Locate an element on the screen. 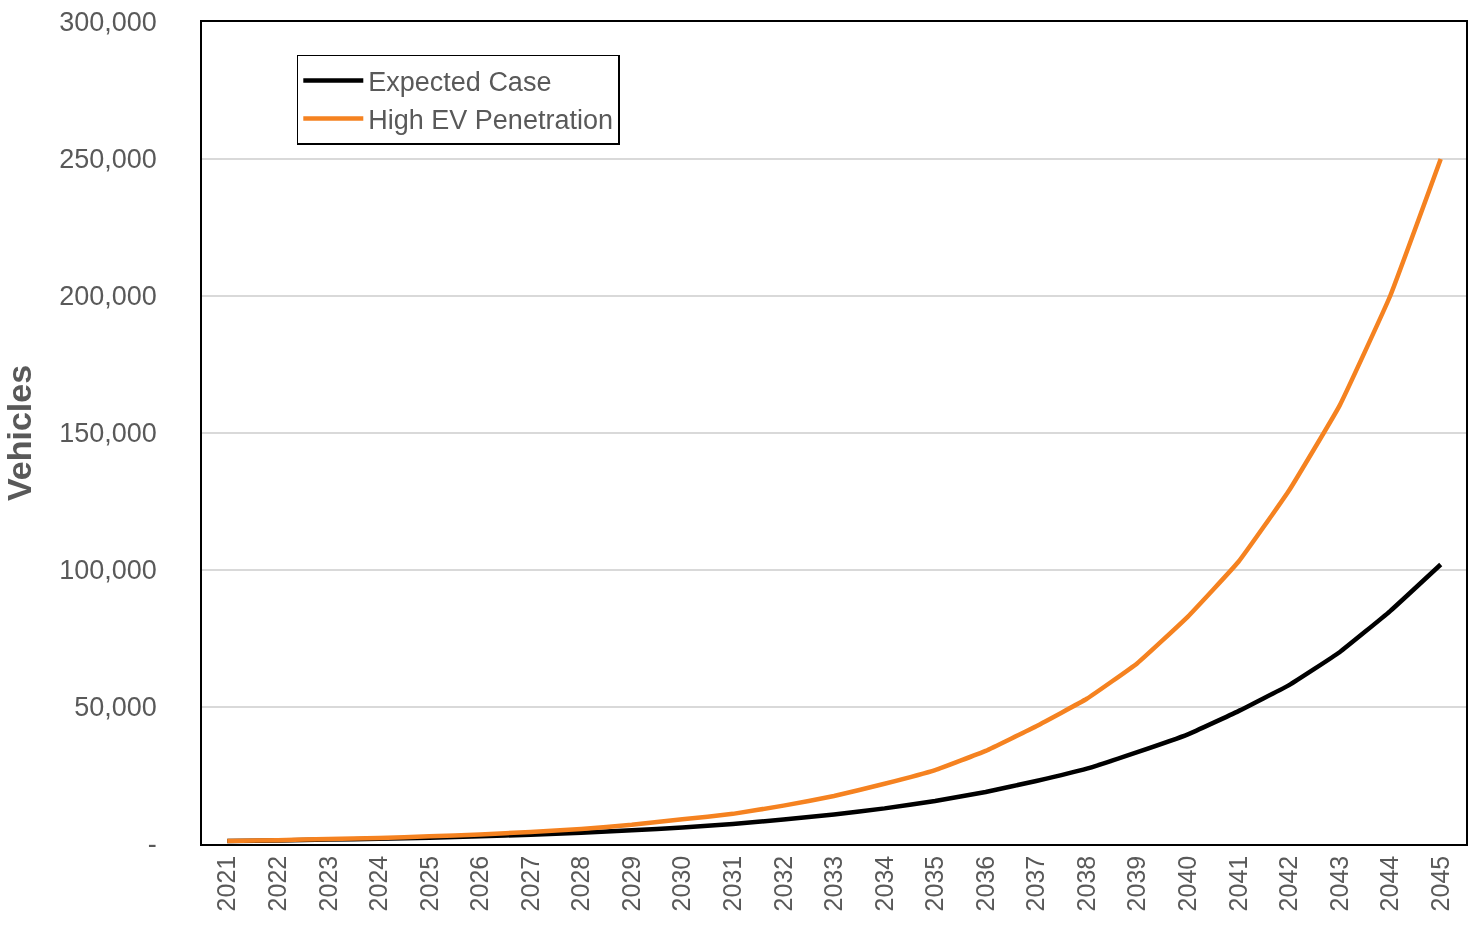  x-tick-label: 2036 is located at coordinates (984, 883).